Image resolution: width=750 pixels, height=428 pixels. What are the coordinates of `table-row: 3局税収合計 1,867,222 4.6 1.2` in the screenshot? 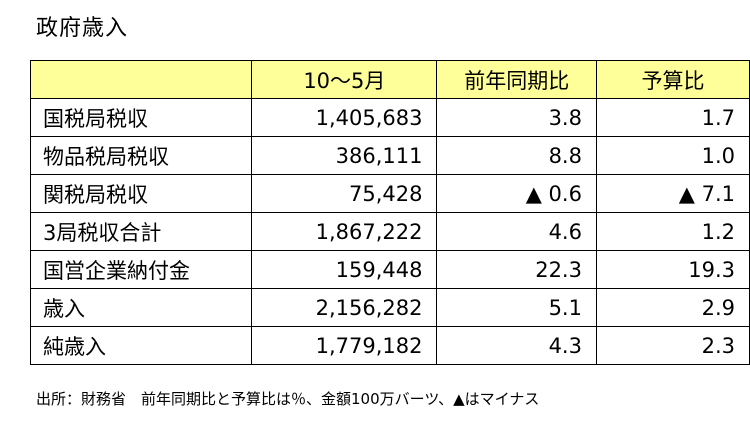 It's located at (389, 231).